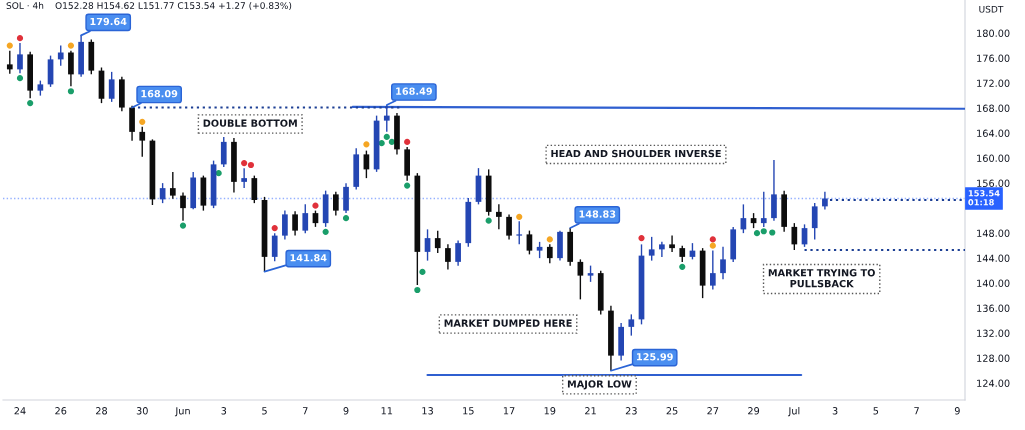  What do you see at coordinates (182, 412) in the screenshot?
I see `x-tick-label: Jun` at bounding box center [182, 412].